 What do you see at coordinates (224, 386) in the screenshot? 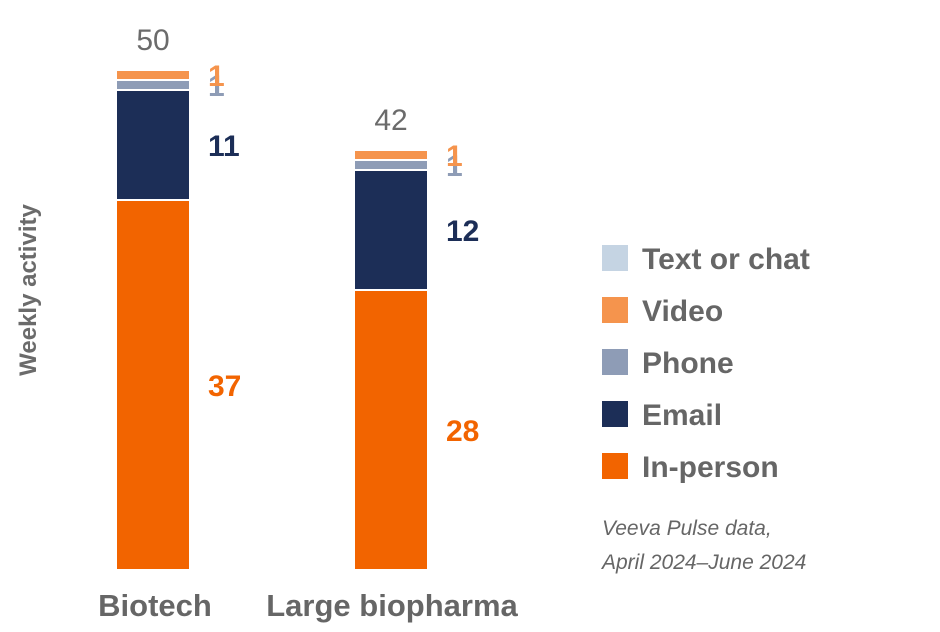
I see `data-label-biotech-in-person: 37` at bounding box center [224, 386].